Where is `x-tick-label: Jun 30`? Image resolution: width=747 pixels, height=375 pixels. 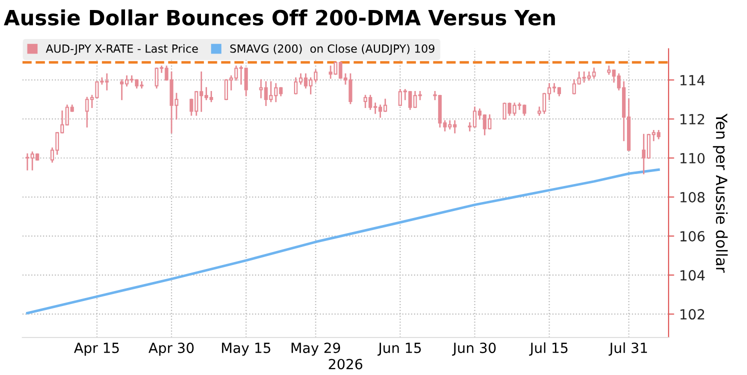
x-tick-label: Jun 30 is located at coordinates (474, 349).